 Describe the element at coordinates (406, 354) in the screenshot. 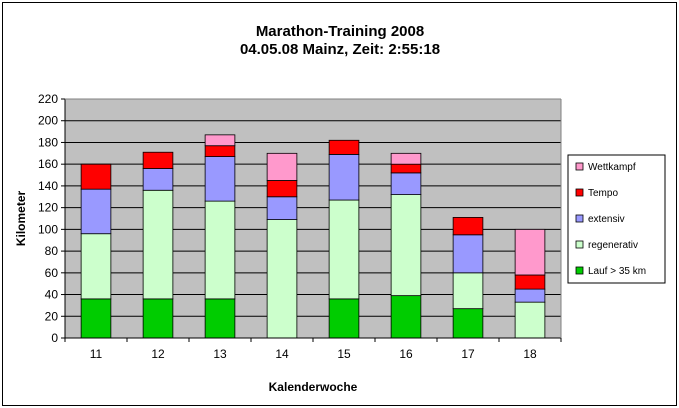

I see `x-tick-label: 16` at that location.